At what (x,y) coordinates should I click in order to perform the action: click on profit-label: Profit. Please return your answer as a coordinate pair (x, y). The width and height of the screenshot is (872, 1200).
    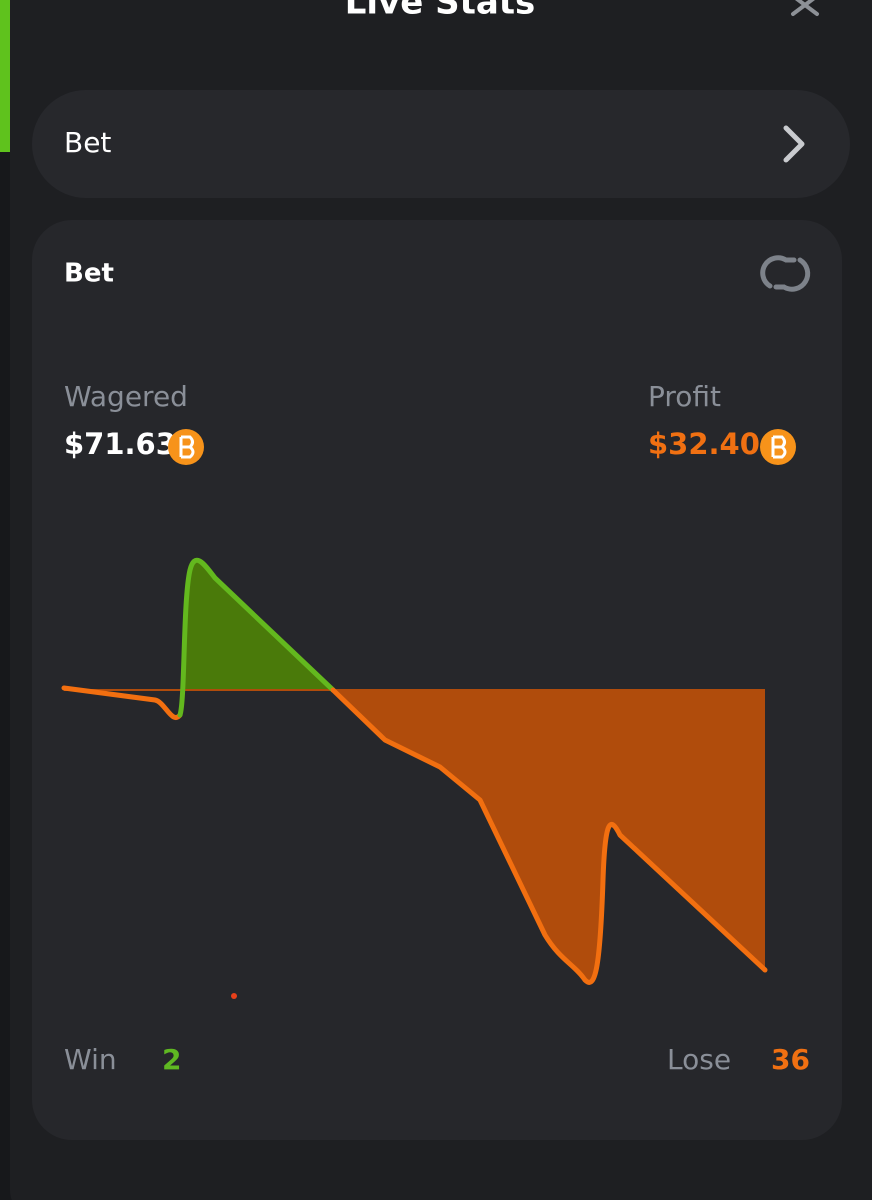
    Looking at the image, I should click on (684, 396).